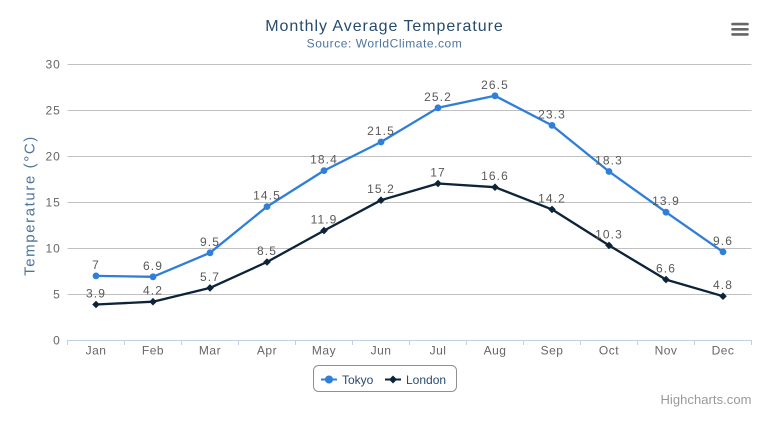 The width and height of the screenshot is (769, 421). What do you see at coordinates (552, 351) in the screenshot?
I see `svg-text: Sep` at bounding box center [552, 351].